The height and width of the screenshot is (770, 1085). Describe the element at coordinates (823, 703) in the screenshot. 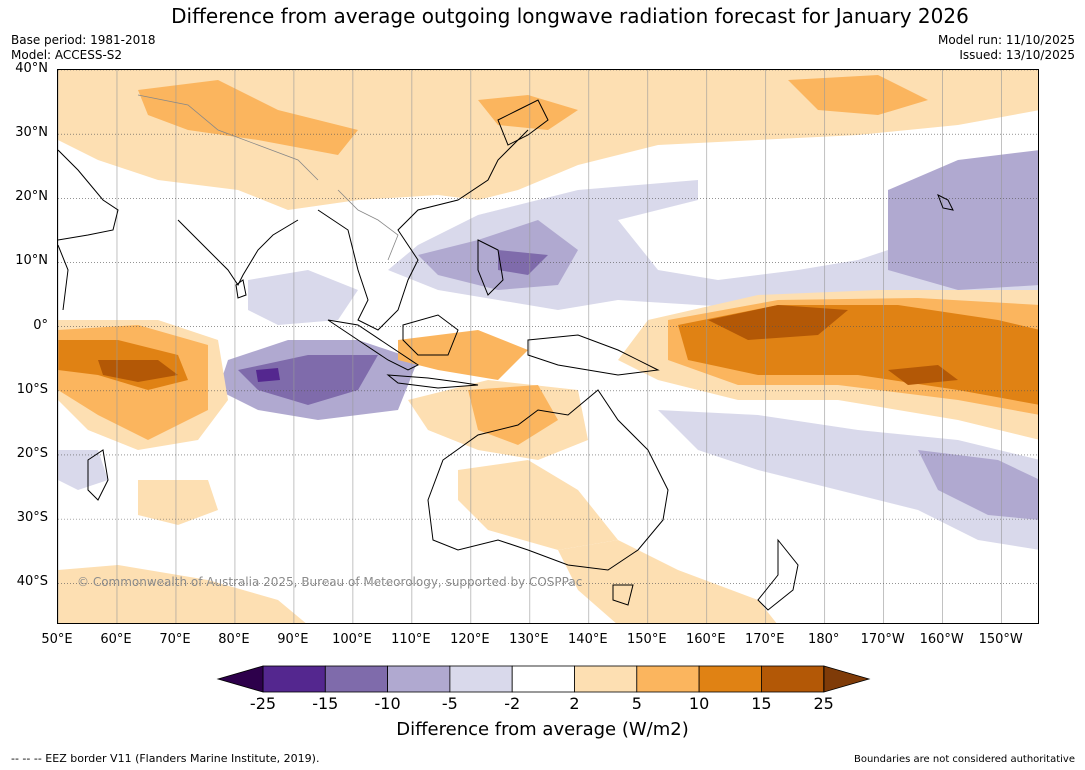

I see `colorbar-tick-label: 25` at that location.